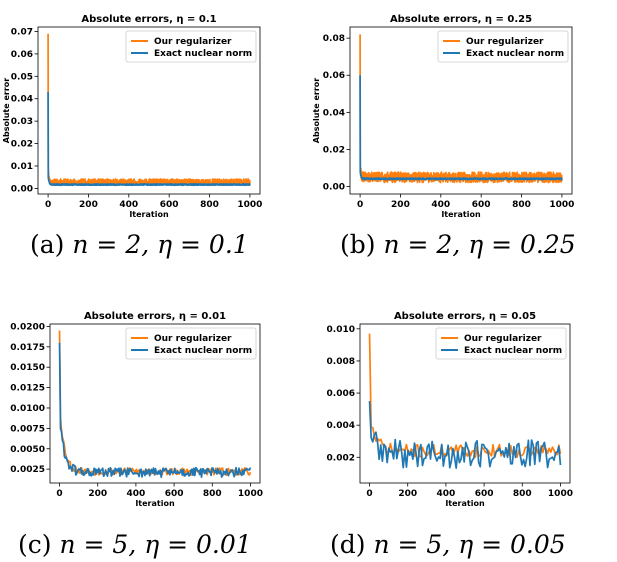  I want to click on y-tick-label: 0.0150, so click(27, 368).